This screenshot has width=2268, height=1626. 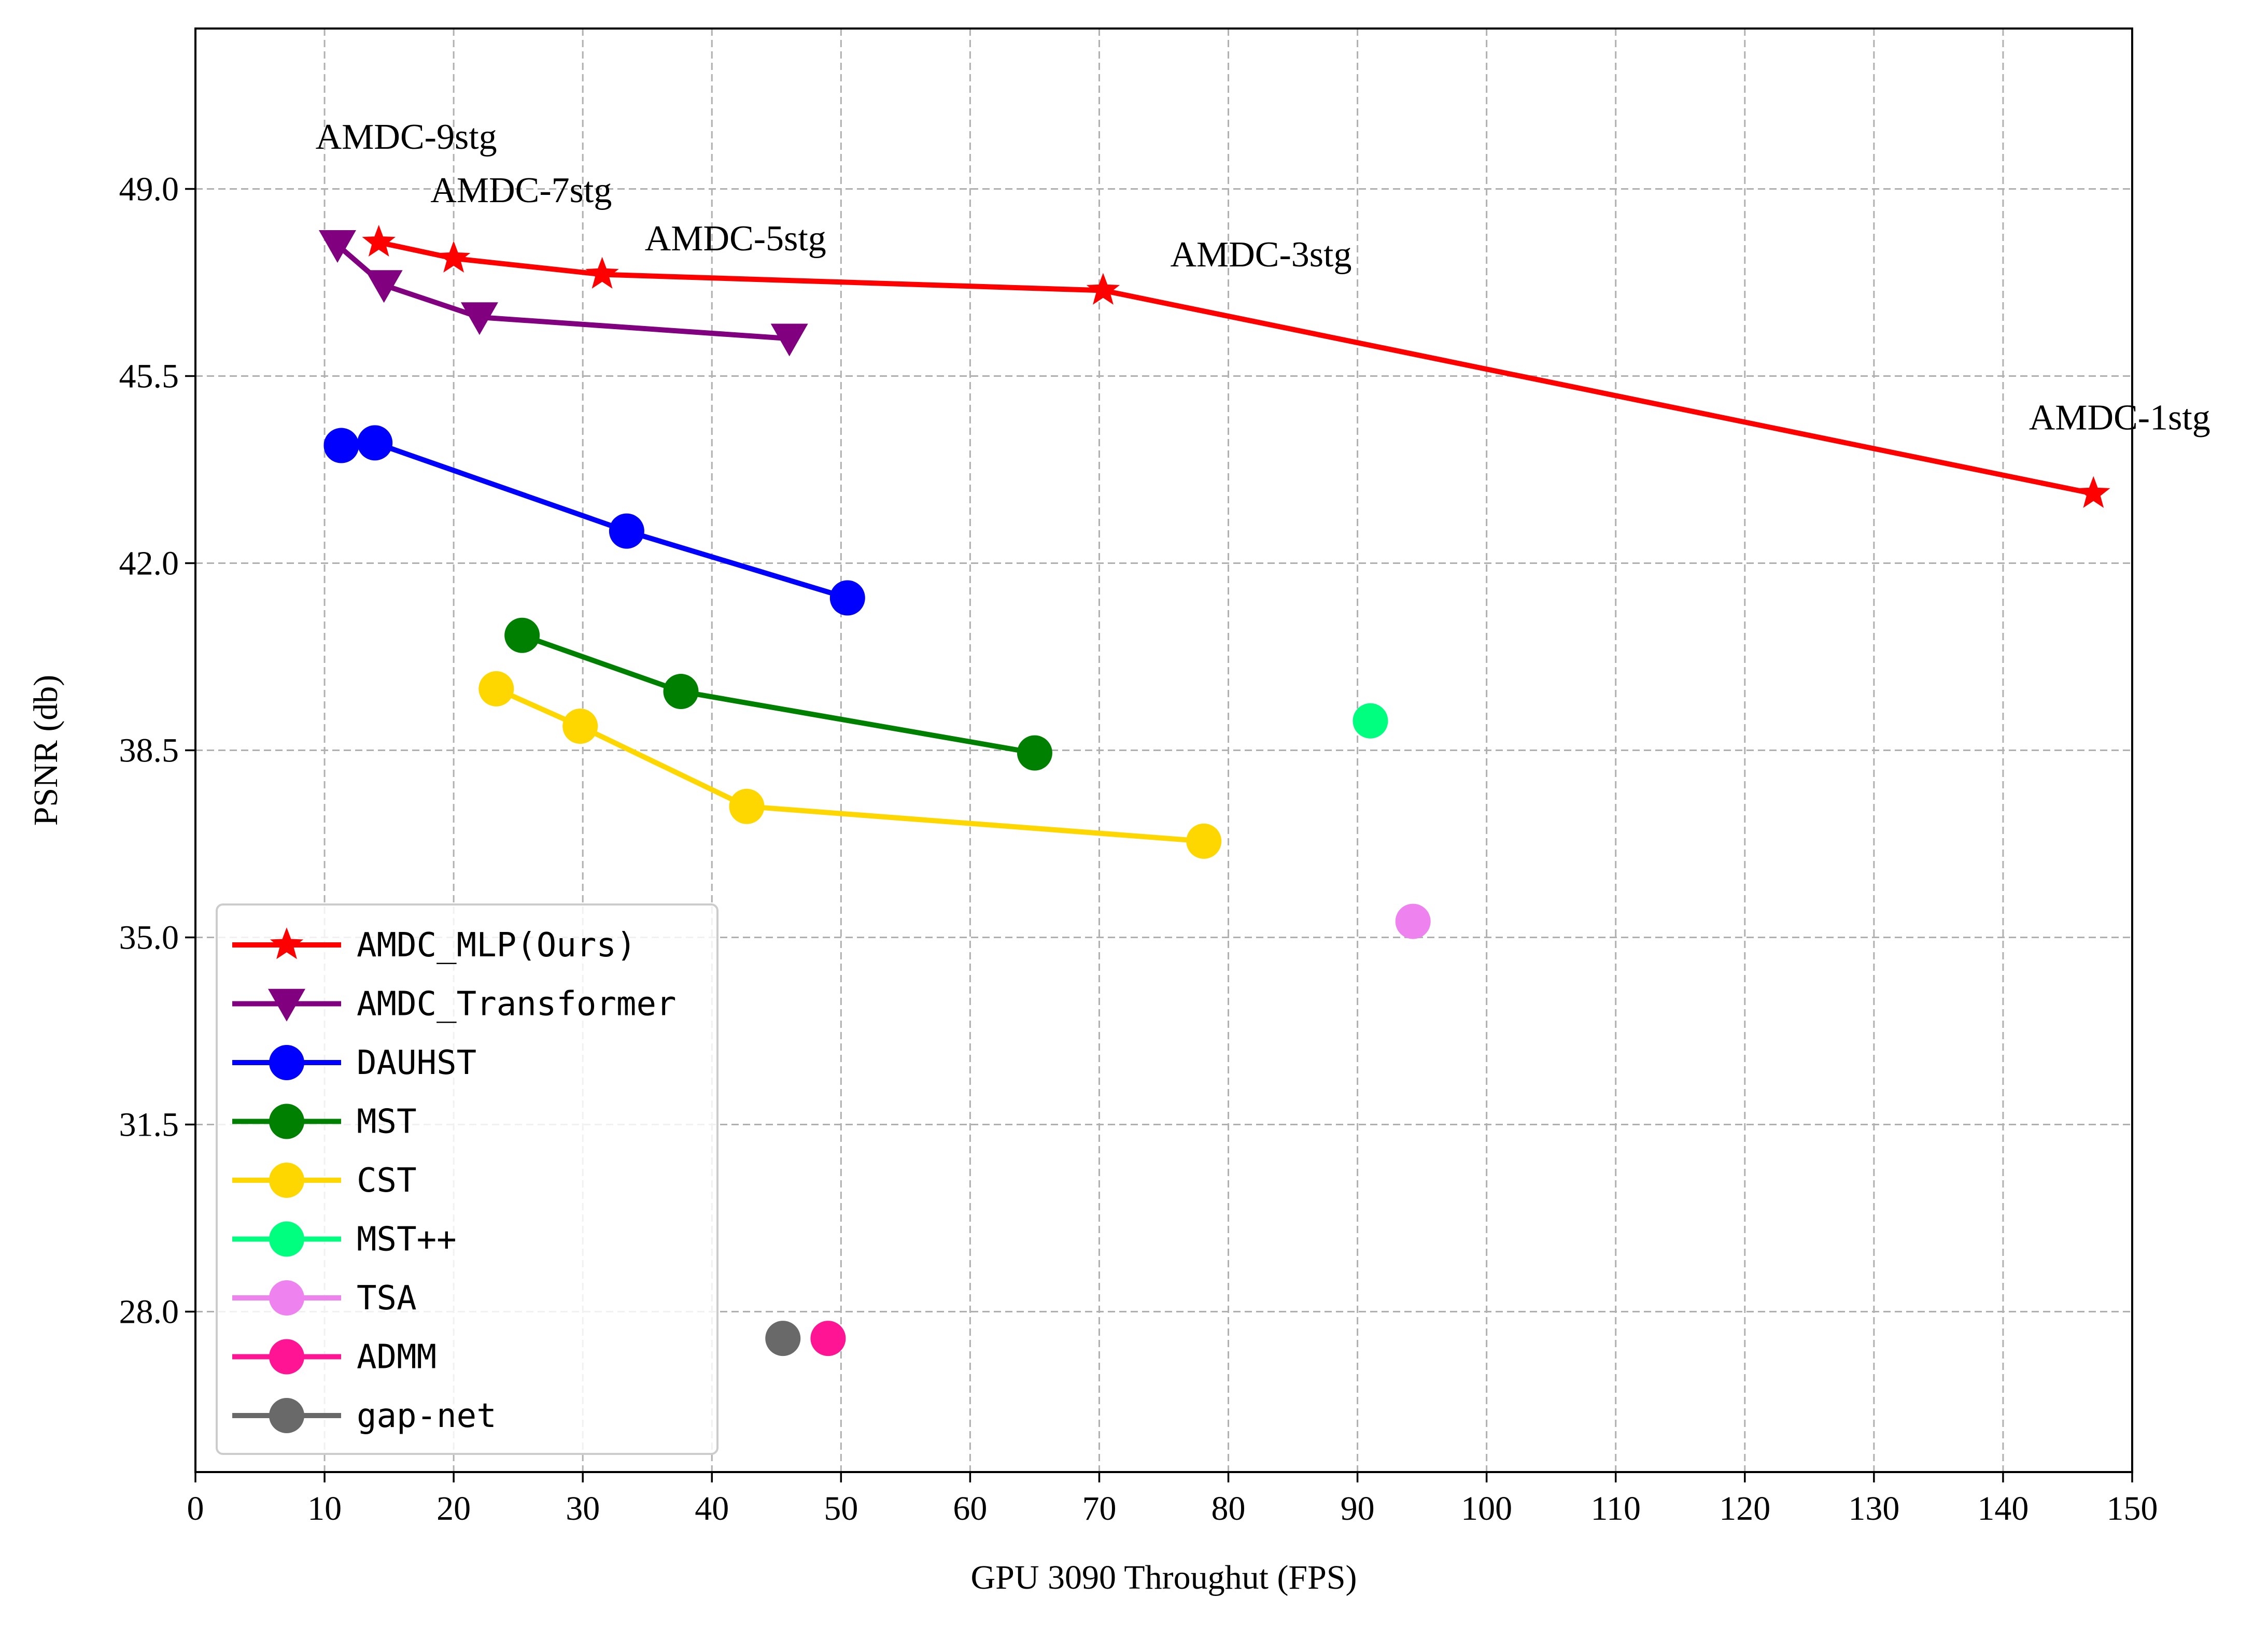 I want to click on y-tick-label: 31.5, so click(x=149, y=1125).